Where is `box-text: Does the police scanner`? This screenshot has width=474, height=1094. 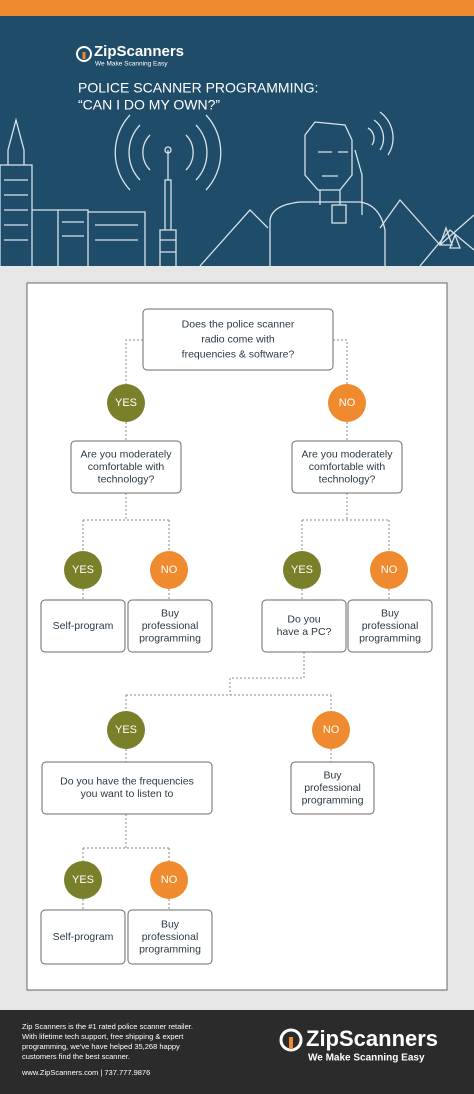
box-text: Does the police scanner is located at coordinates (238, 324).